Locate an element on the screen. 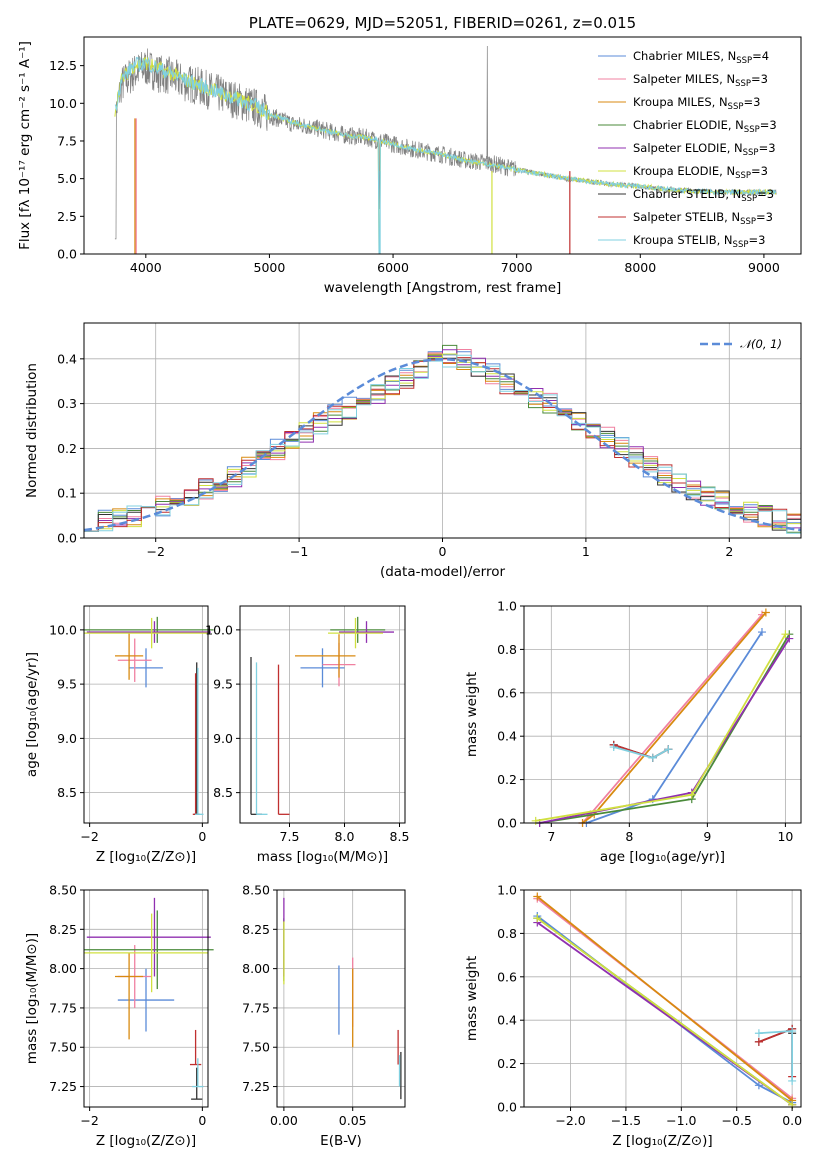 This screenshot has height=1170, width=819. y-tick-label: 9.0 is located at coordinates (223, 738).